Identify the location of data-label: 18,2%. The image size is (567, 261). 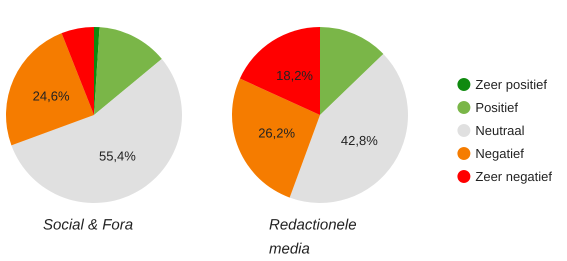
(295, 75).